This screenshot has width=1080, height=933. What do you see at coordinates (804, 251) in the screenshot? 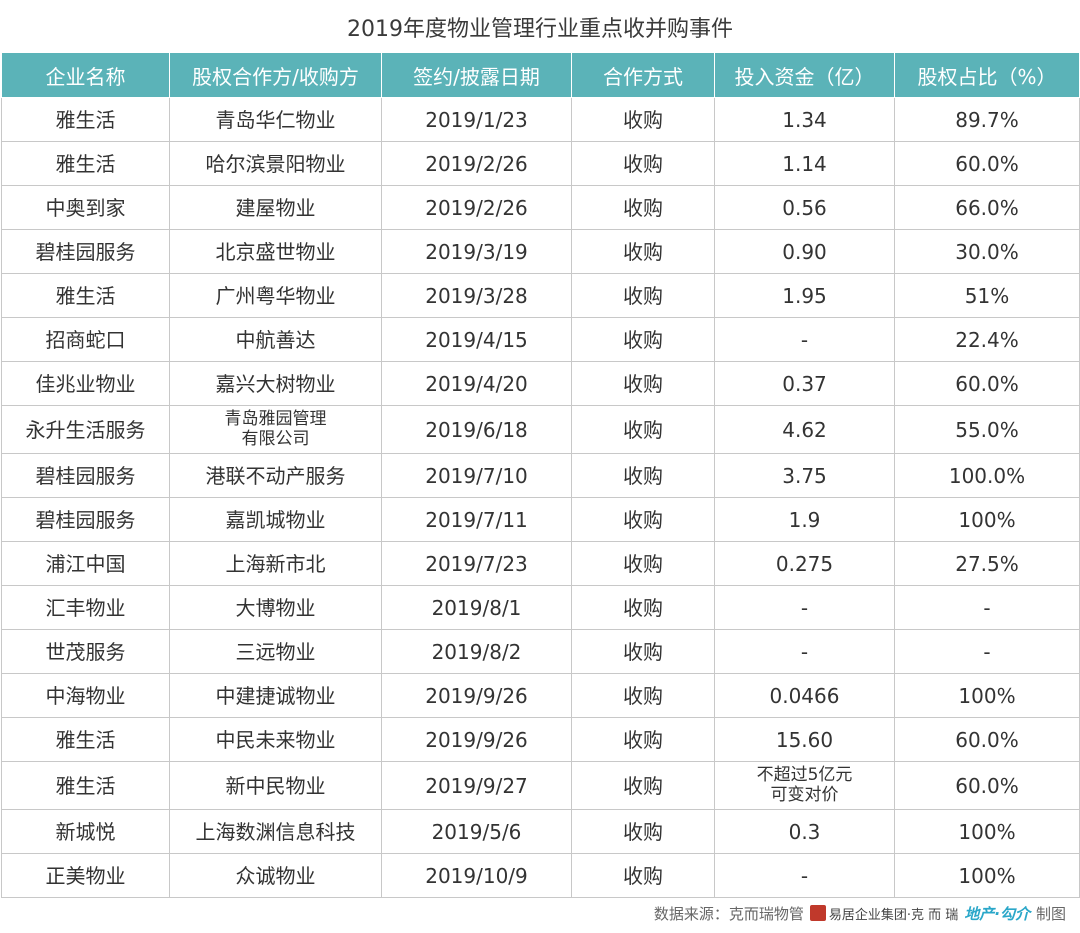
I see `cell-investment: 0.90` at bounding box center [804, 251].